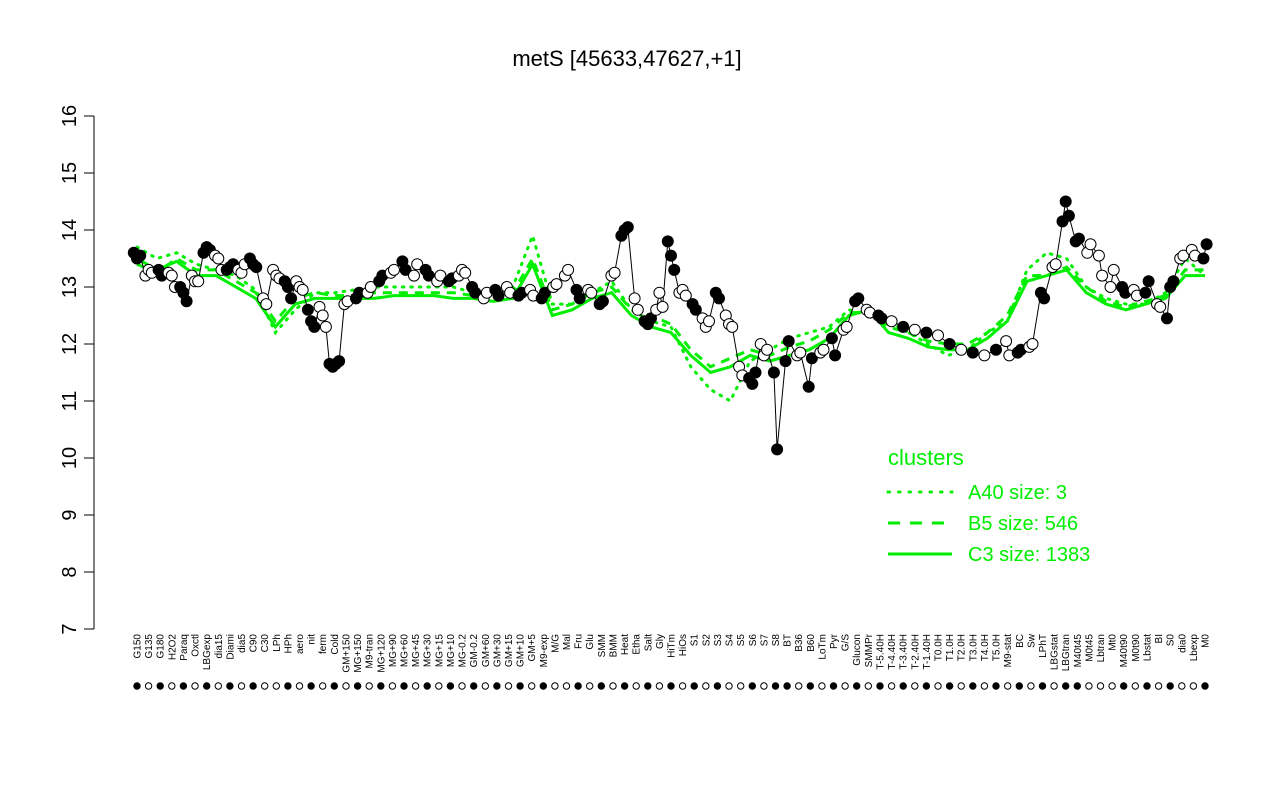 This screenshot has width=1280, height=800. What do you see at coordinates (602, 645) in the screenshot?
I see `x-tick-label: SMM` at bounding box center [602, 645].